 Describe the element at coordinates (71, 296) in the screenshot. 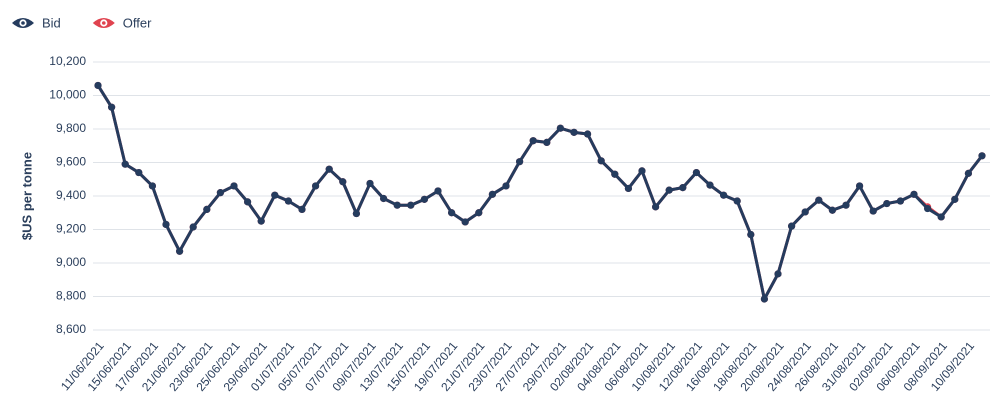

I see `y-tick-label: 8,800` at that location.